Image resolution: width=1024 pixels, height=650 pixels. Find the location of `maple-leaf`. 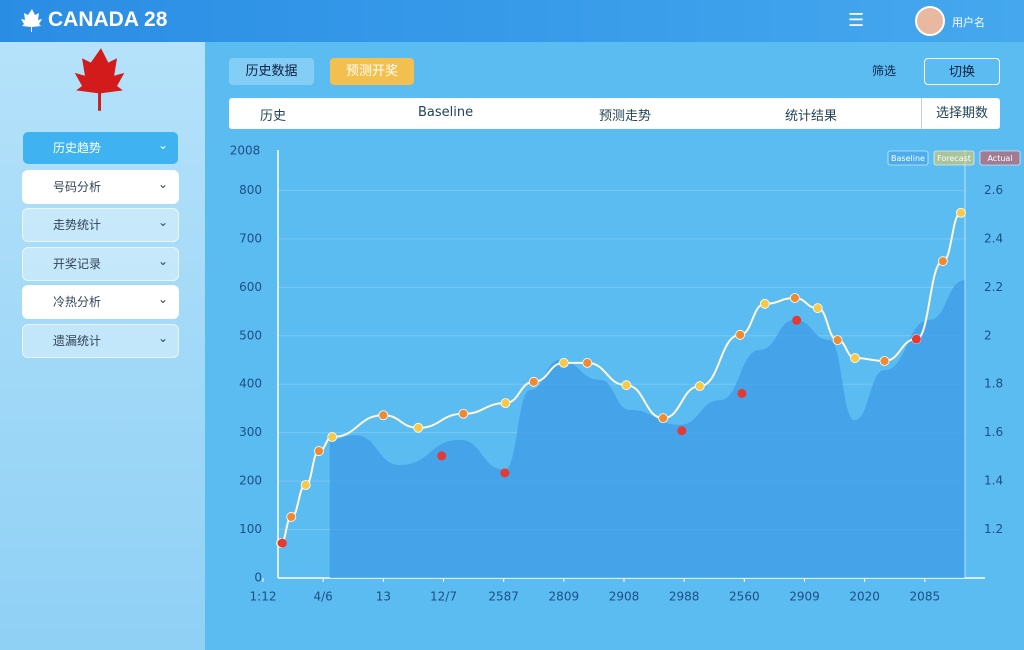

maple-leaf is located at coordinates (99, 79).